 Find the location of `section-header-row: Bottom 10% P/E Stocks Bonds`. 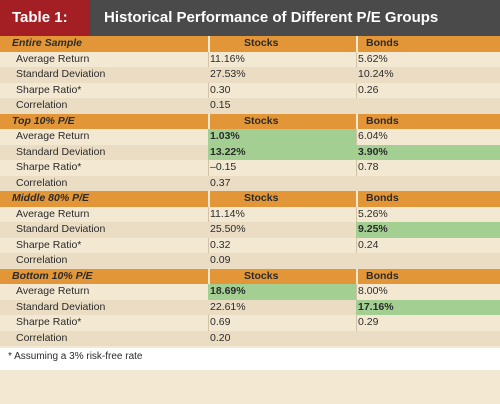

section-header-row: Bottom 10% P/E Stocks Bonds is located at coordinates (250, 276).